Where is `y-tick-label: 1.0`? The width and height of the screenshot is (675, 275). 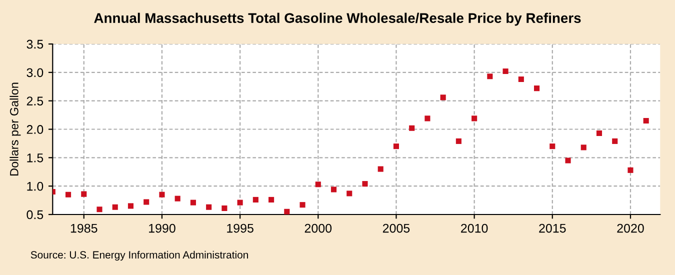
y-tick-label: 1.0 is located at coordinates (35, 186).